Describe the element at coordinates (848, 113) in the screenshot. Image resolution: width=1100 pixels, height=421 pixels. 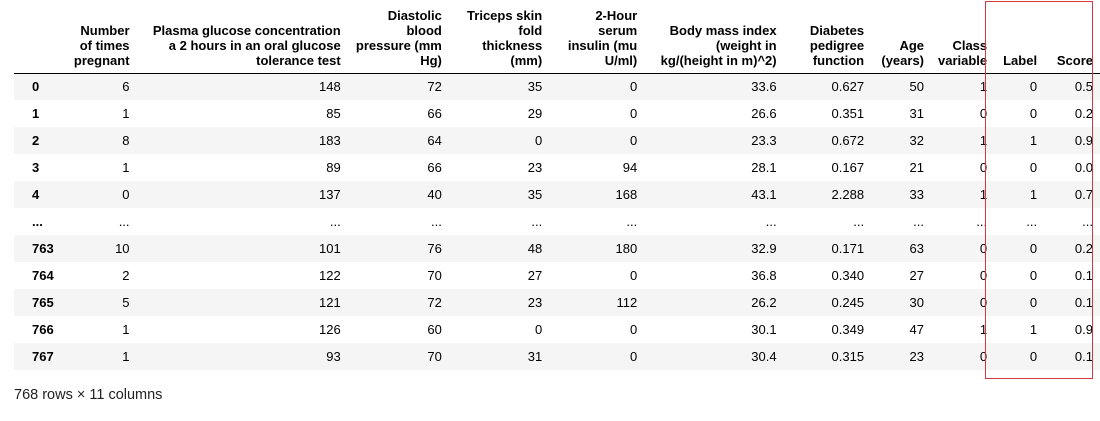
I see `table-cell: 0.351` at that location.